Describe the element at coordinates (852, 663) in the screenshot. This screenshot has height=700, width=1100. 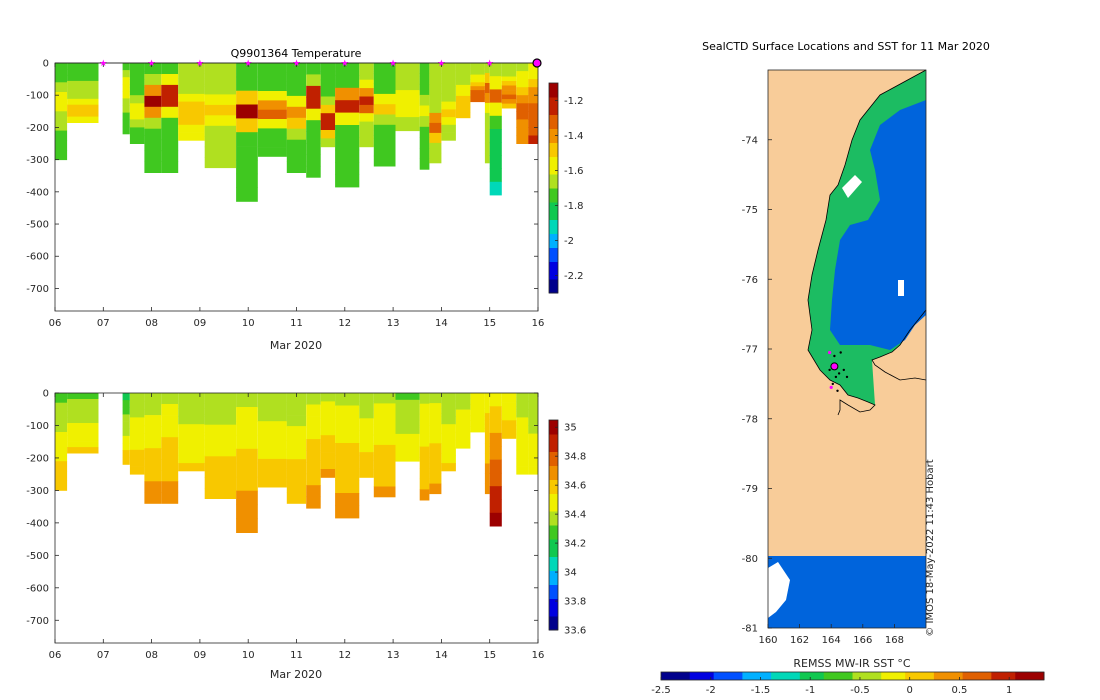
I see `map-colorbar-label: REMSS MW-IR SST °C` at that location.